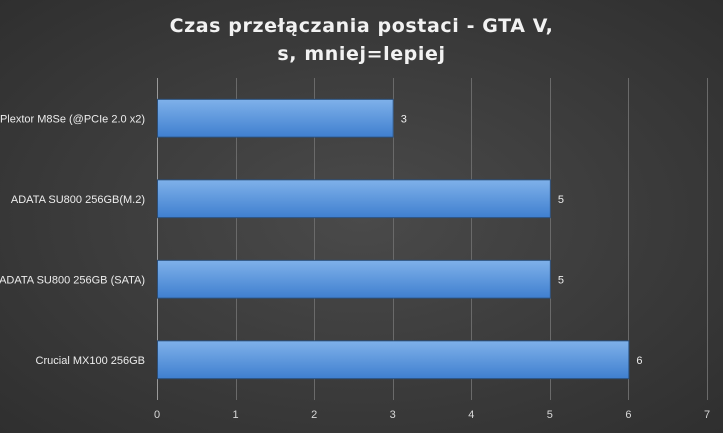 This screenshot has width=723, height=433. I want to click on chart-title: Czas przełączania postaci - GTA V,, so click(361, 26).